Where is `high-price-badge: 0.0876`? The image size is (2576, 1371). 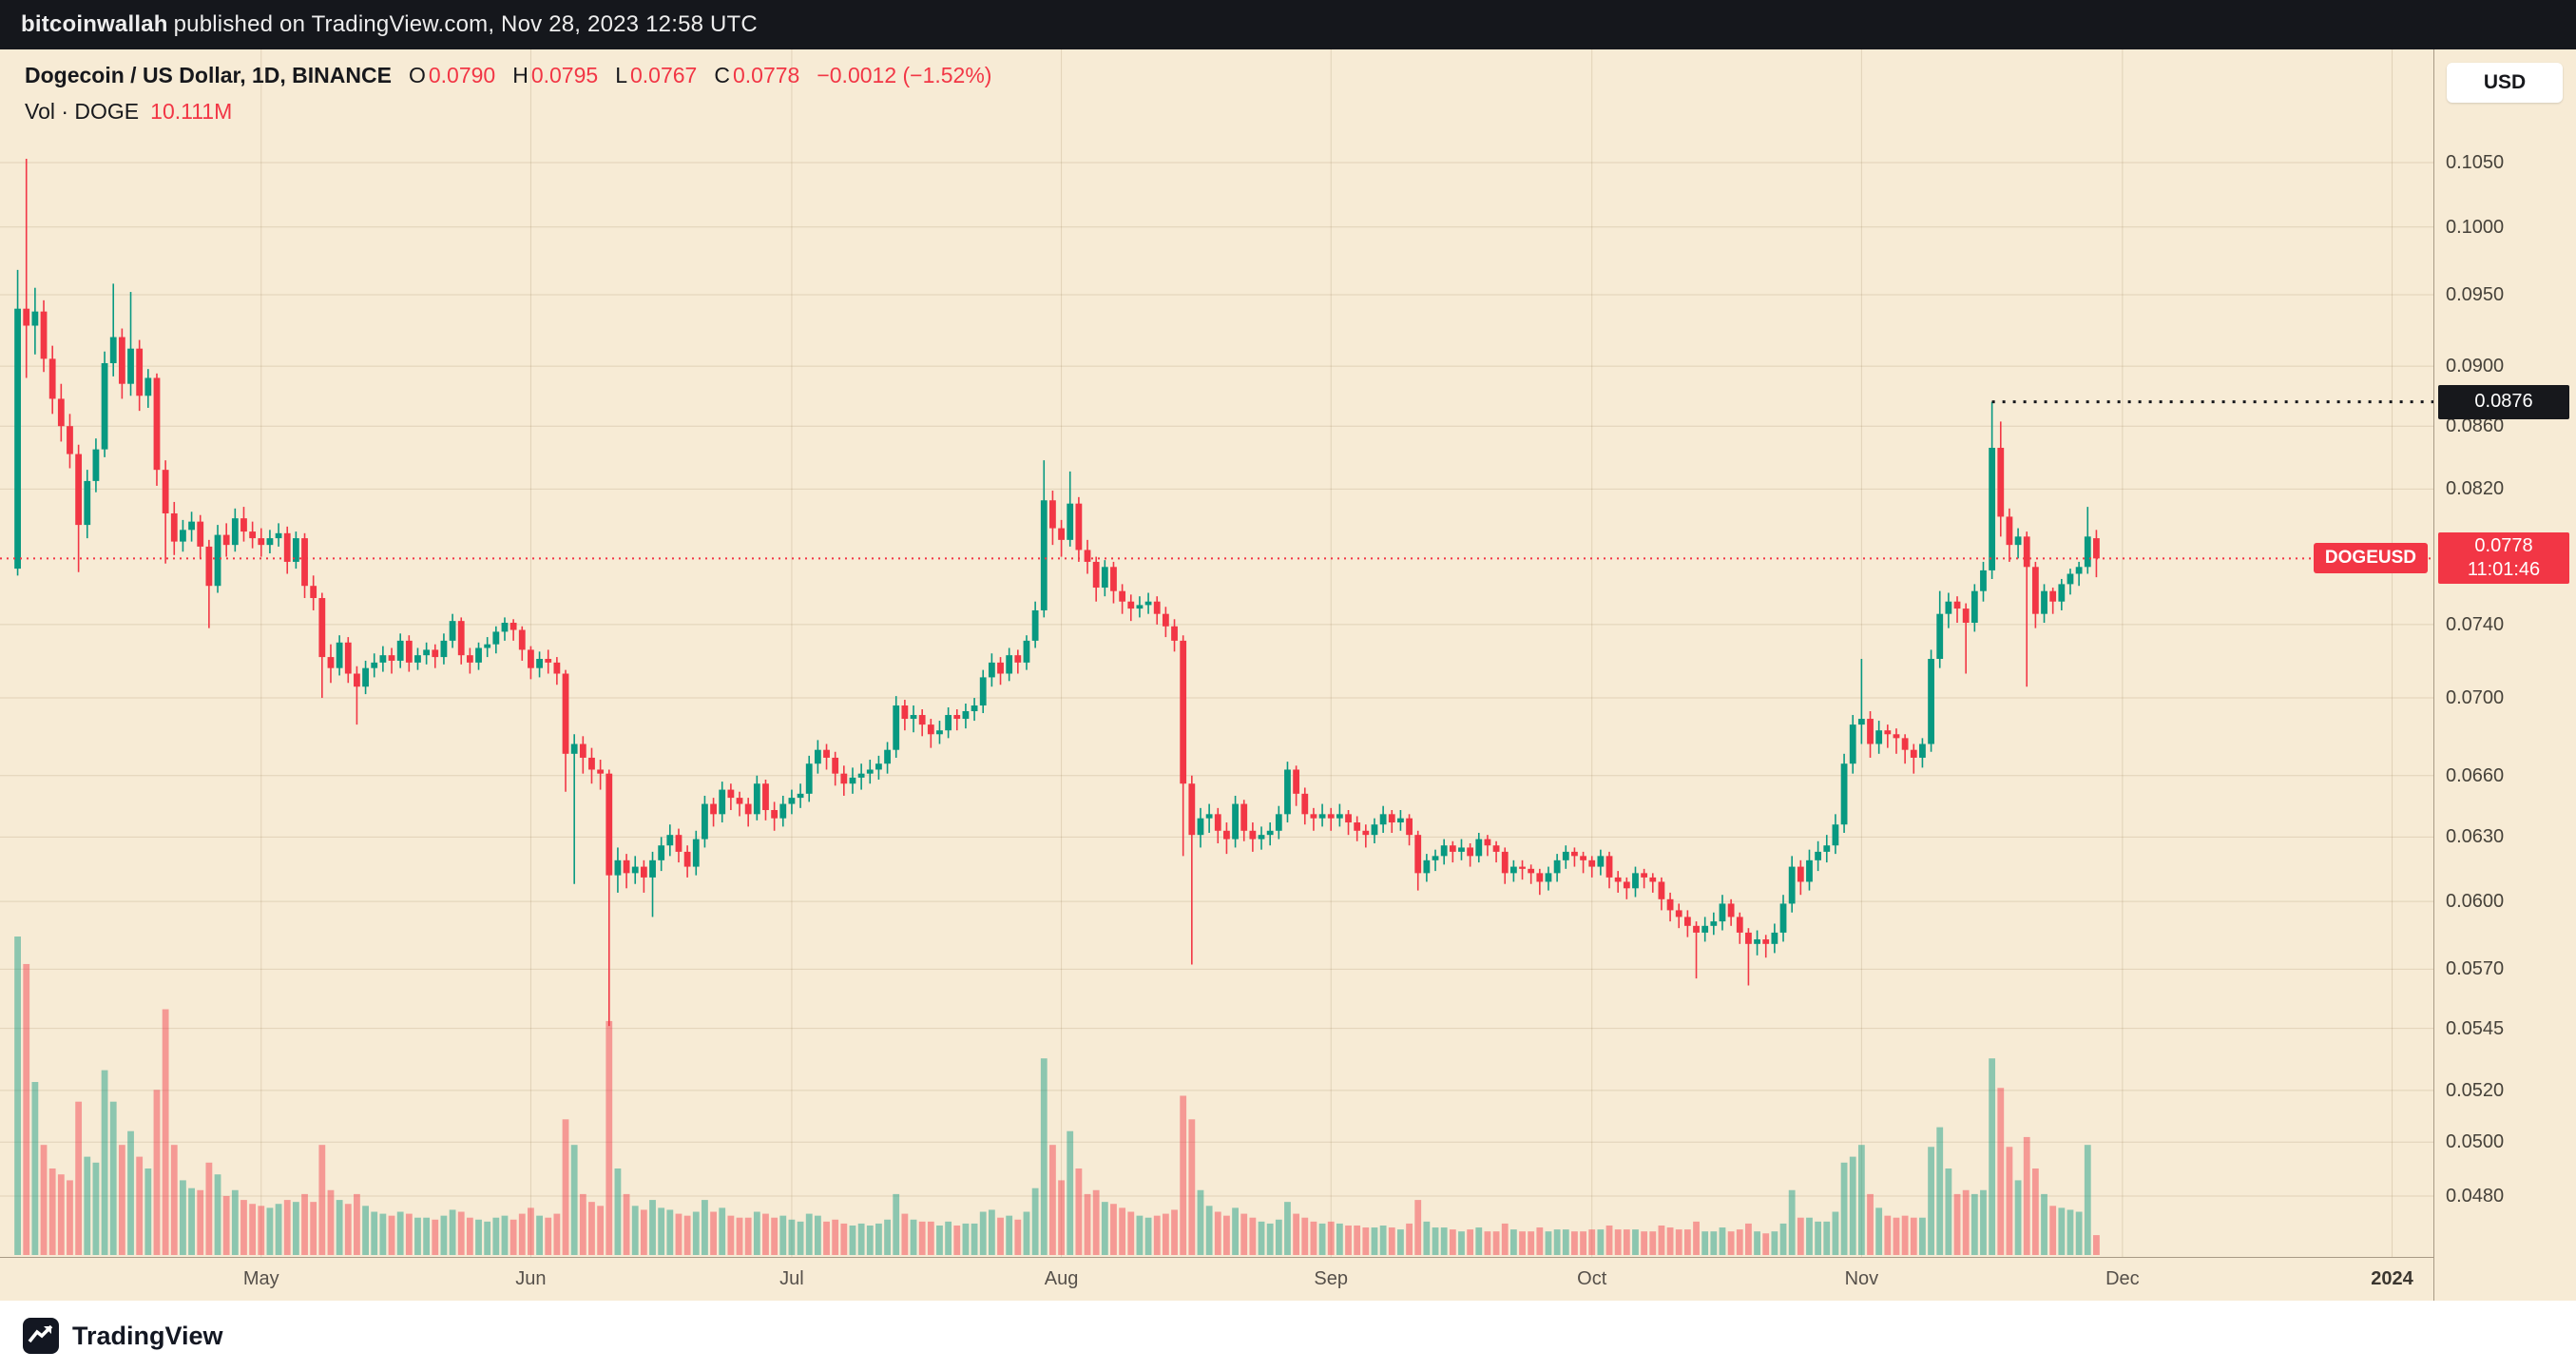 high-price-badge: 0.0876 is located at coordinates (2503, 402).